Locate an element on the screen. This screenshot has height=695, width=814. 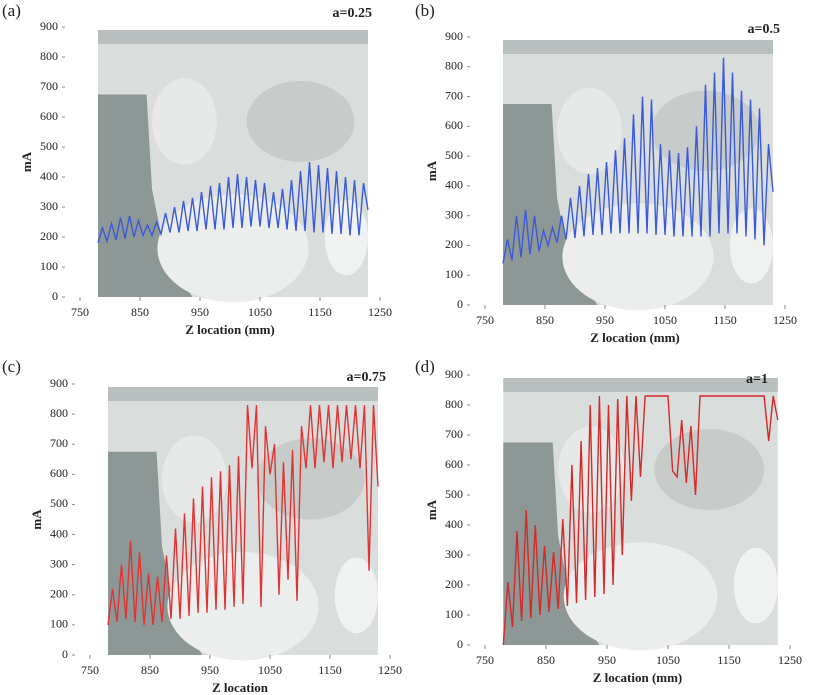
annotation: a=0.25 is located at coordinates (352, 13).